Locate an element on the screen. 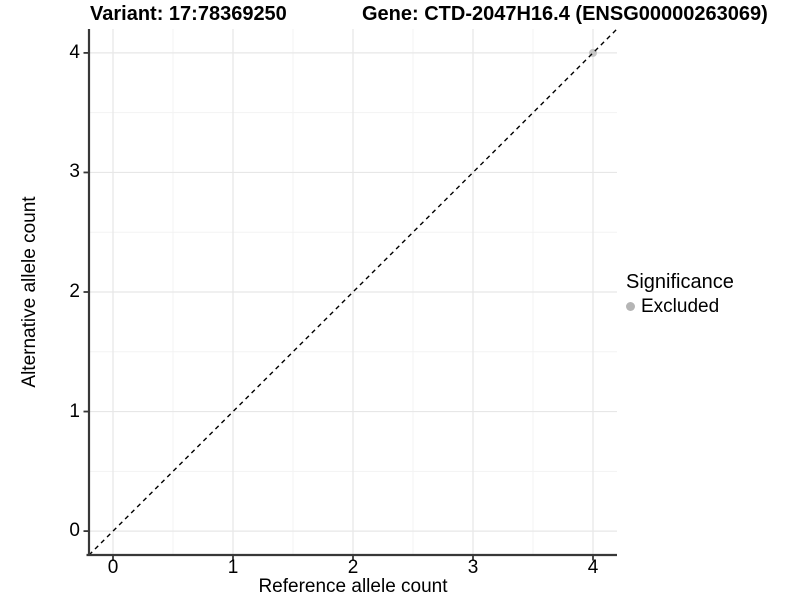 This screenshot has height=600, width=800. legend-item-excluded: Excluded is located at coordinates (680, 306).